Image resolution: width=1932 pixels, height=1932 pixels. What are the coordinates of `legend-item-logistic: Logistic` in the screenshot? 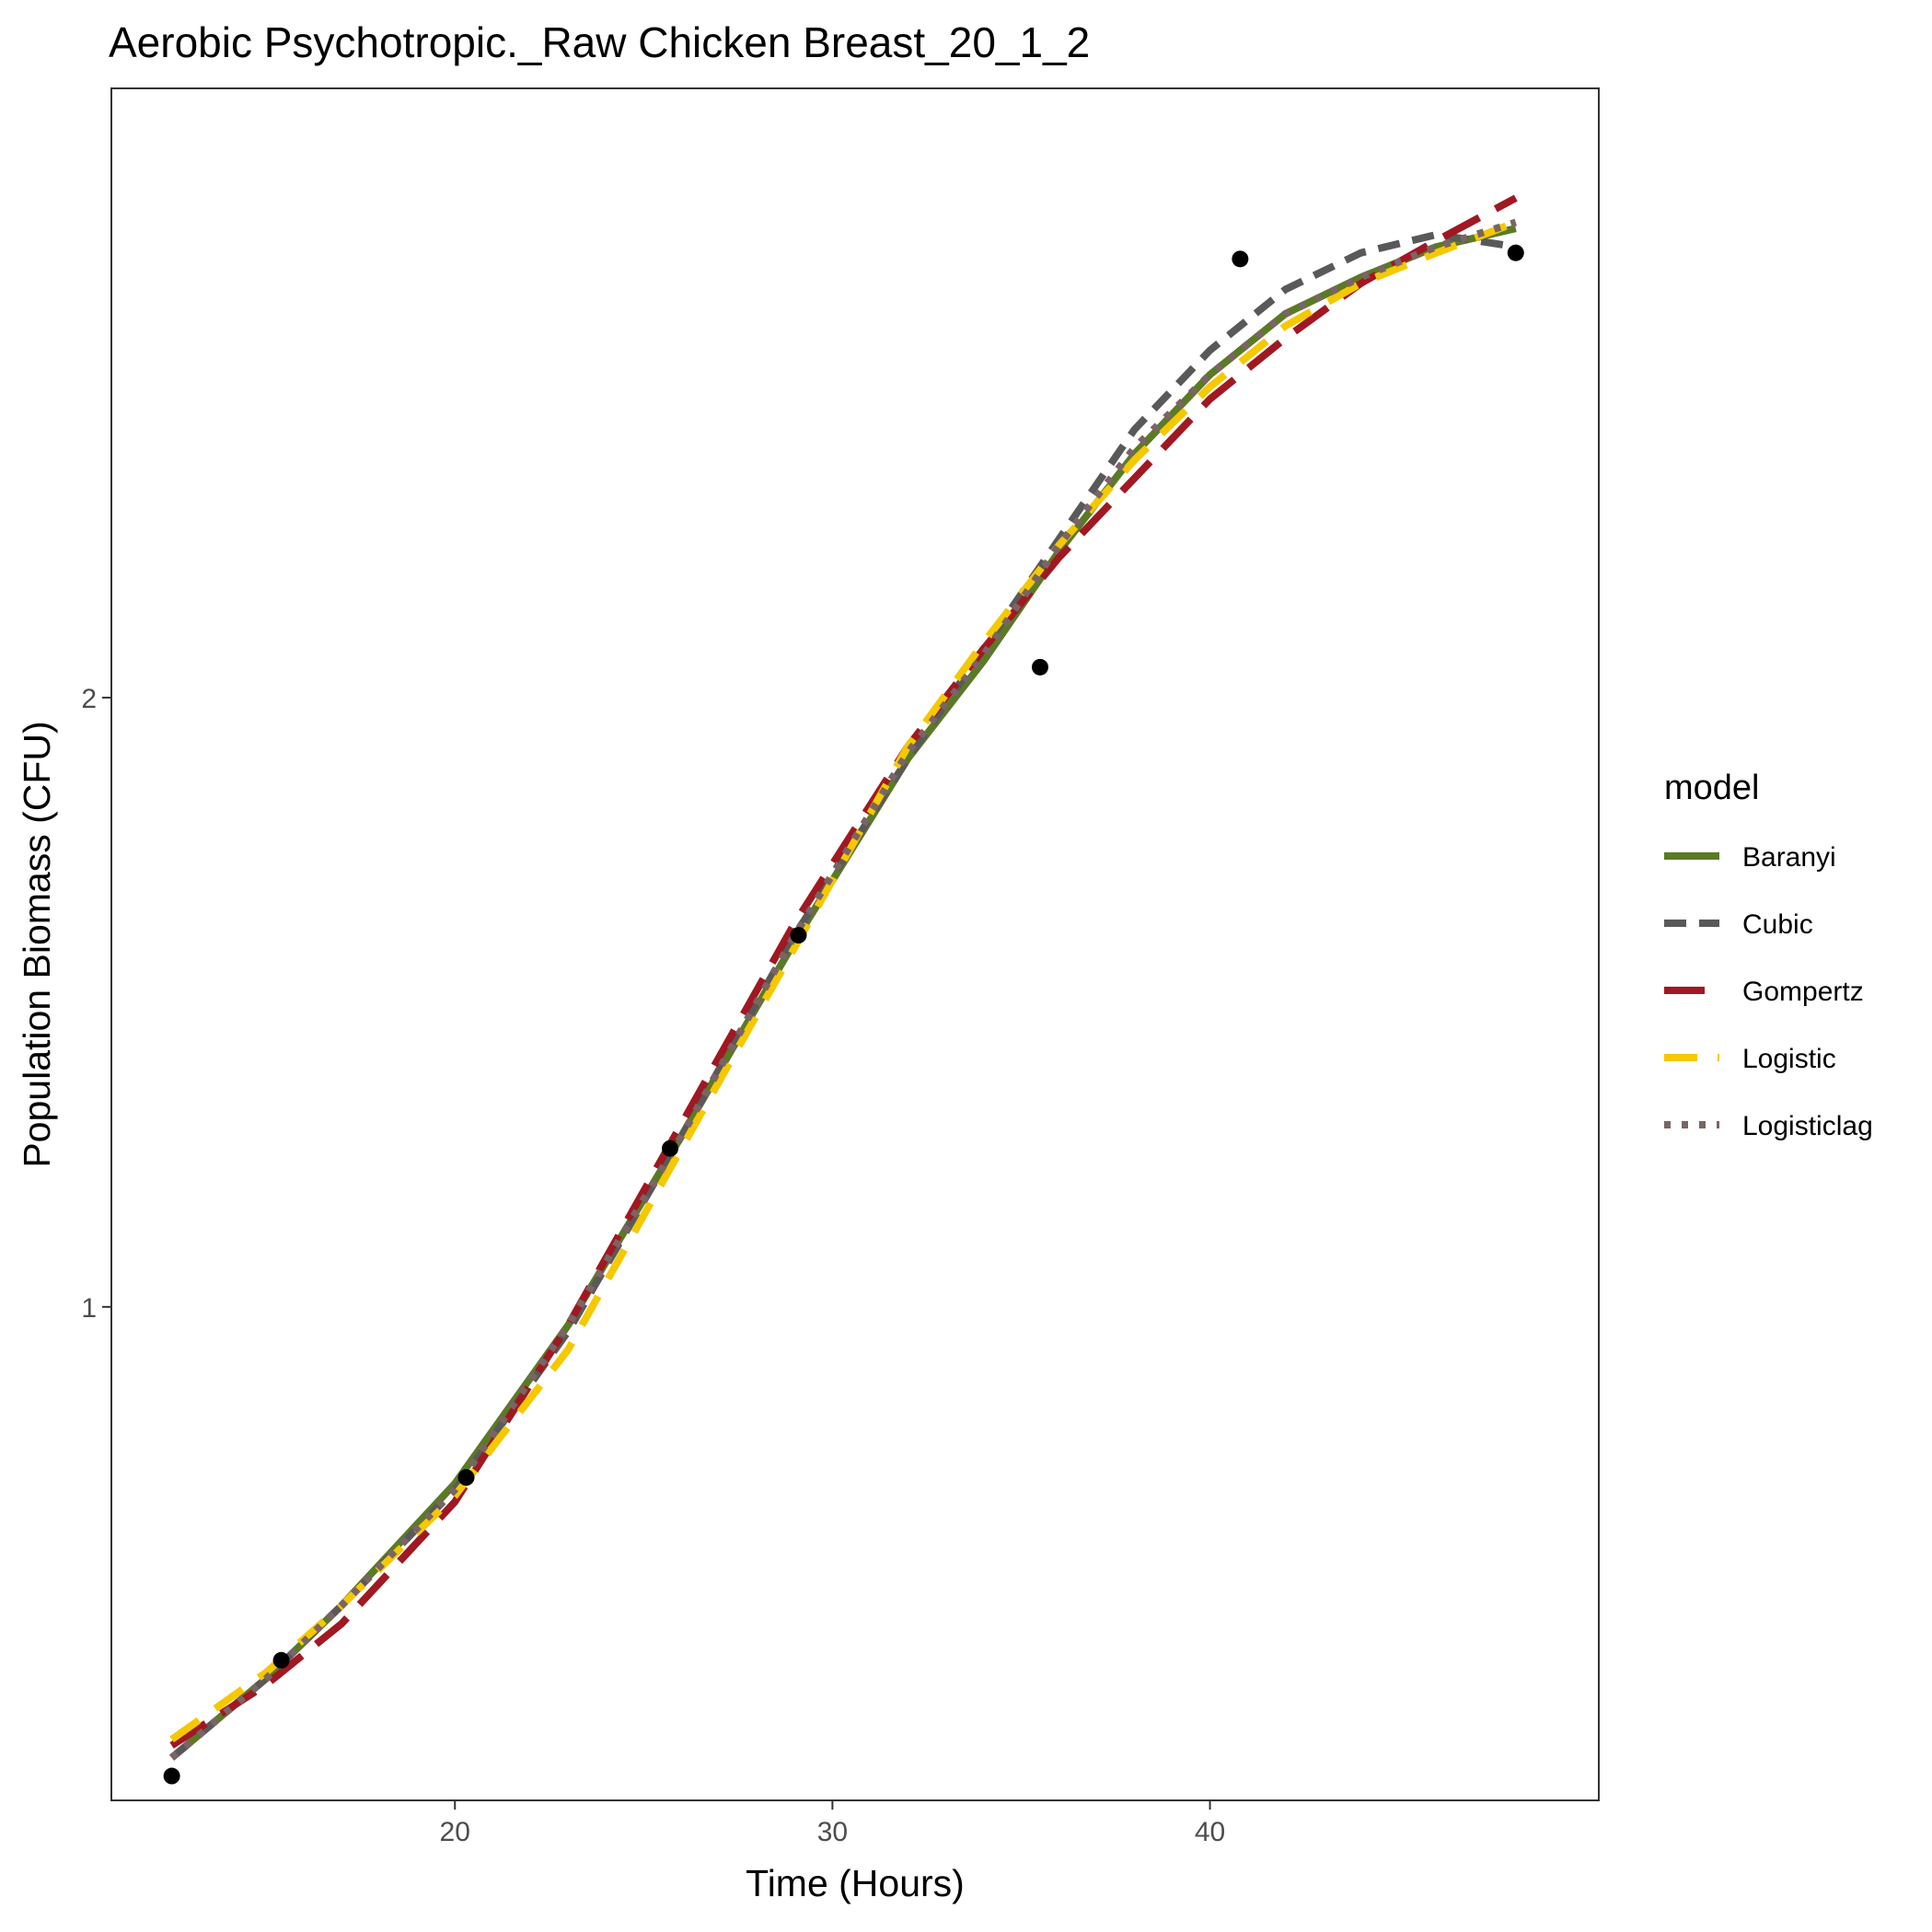 It's located at (1750, 1059).